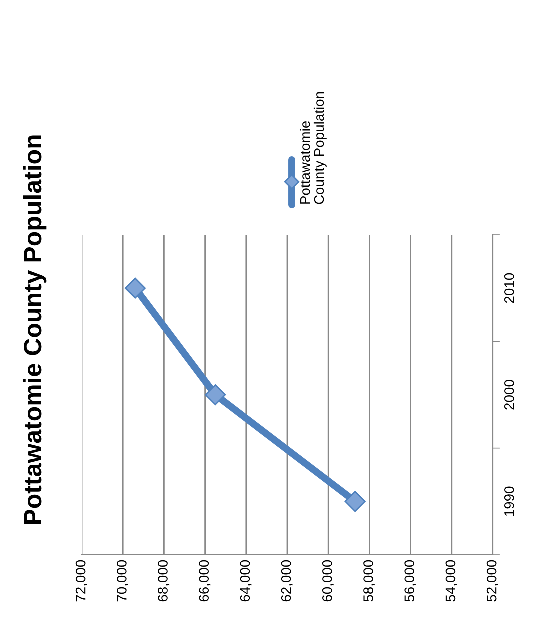 This screenshot has height=644, width=548. What do you see at coordinates (82, 581) in the screenshot?
I see `x-tick-label: 72,000` at bounding box center [82, 581].